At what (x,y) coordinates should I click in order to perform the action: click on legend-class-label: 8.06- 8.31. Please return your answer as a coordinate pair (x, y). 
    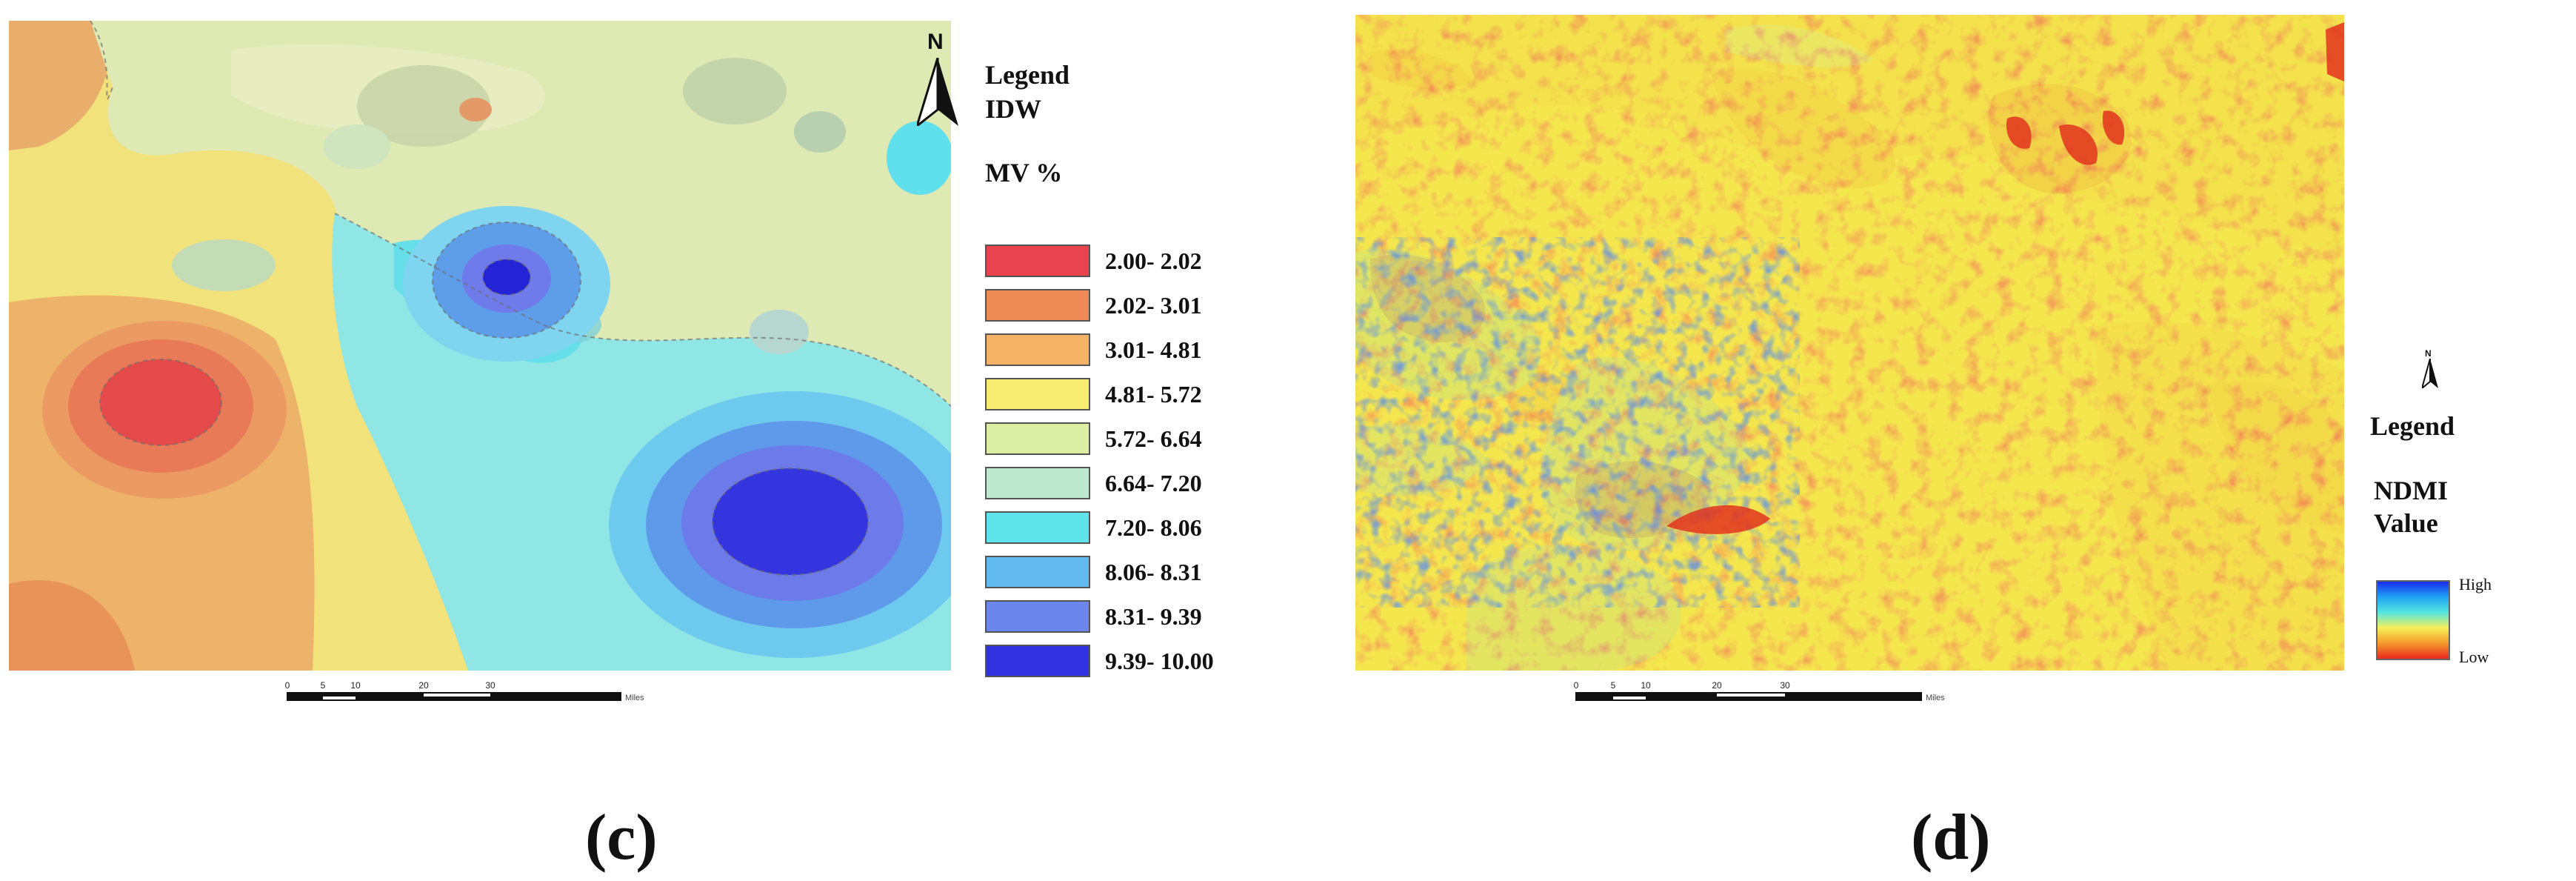
    Looking at the image, I should click on (1153, 571).